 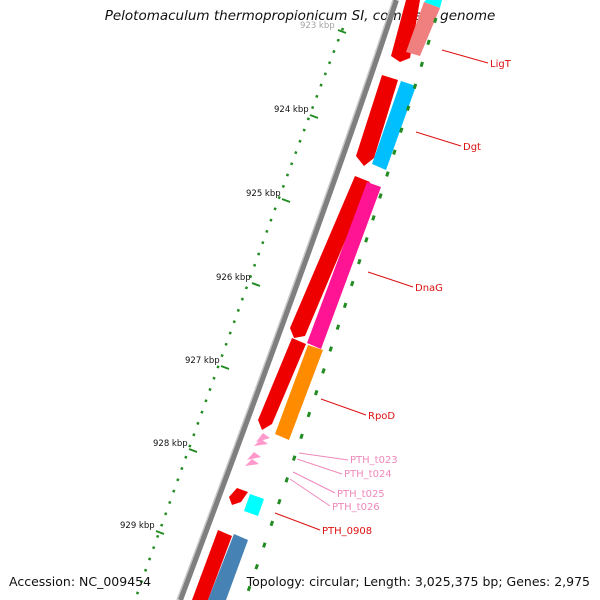 I want to click on gene-label-pth-t026: PTH_t026, so click(x=356, y=507).